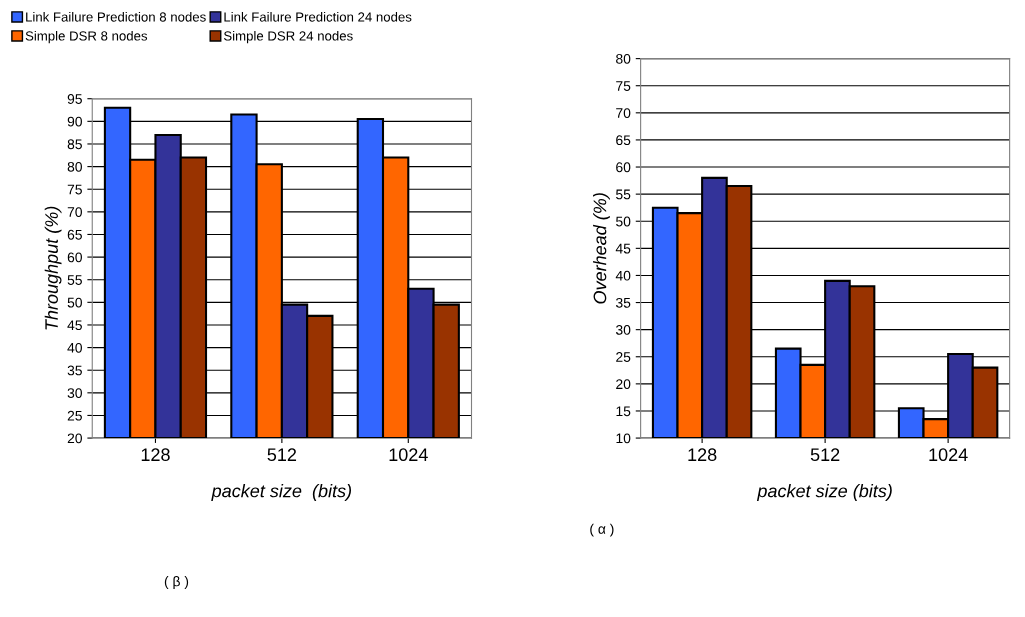 This screenshot has height=617, width=1025. Describe the element at coordinates (318, 16) in the screenshot. I see `legend-label: Link Failure Prediction 24 nodes` at that location.